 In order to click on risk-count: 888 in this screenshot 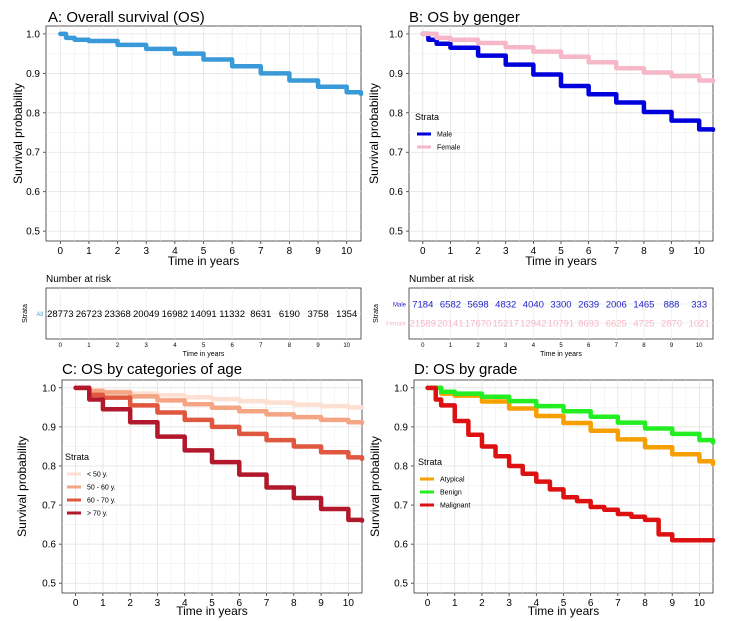, I will do `click(672, 305)`.